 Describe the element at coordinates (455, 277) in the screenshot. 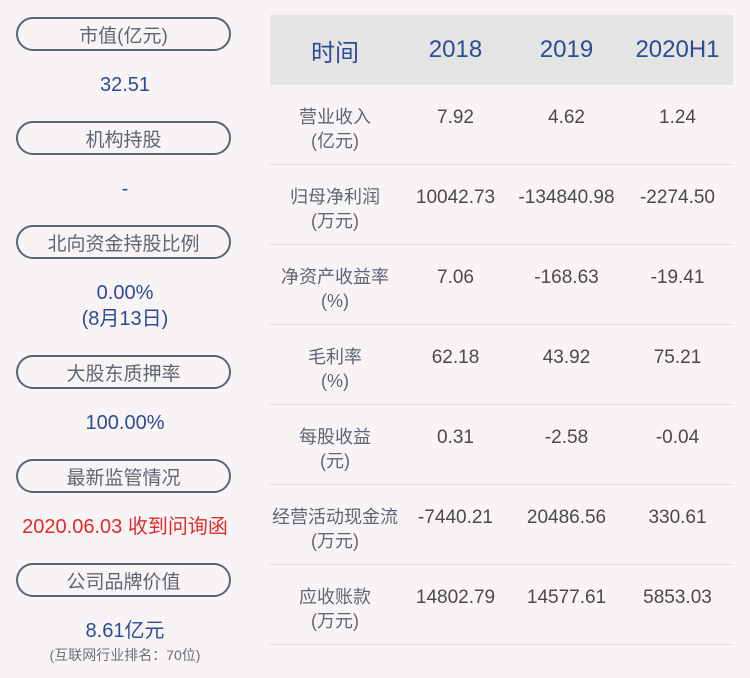

I see `cell: 7.06` at that location.